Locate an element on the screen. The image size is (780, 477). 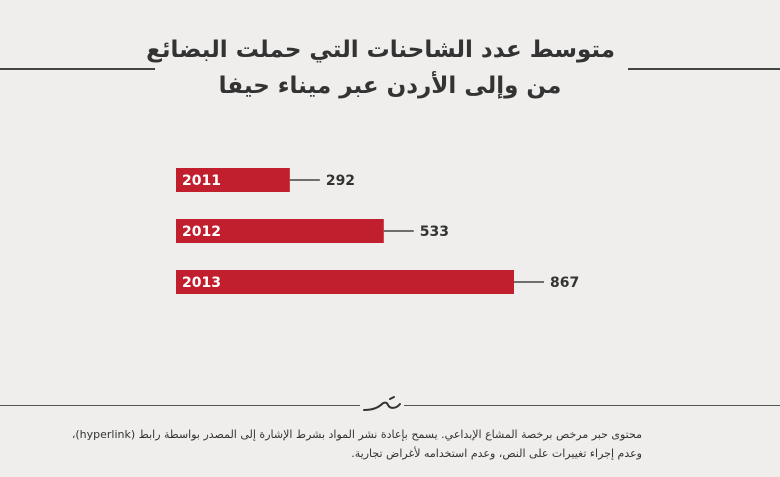
title-rule-right is located at coordinates (704, 69).